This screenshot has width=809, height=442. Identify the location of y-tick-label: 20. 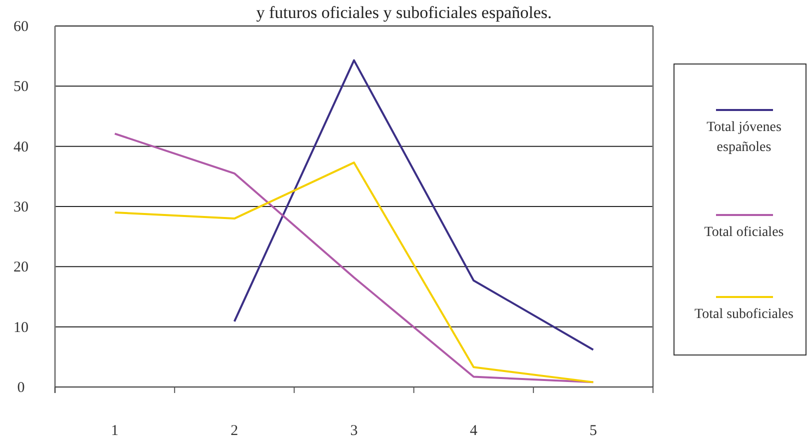
(21, 268).